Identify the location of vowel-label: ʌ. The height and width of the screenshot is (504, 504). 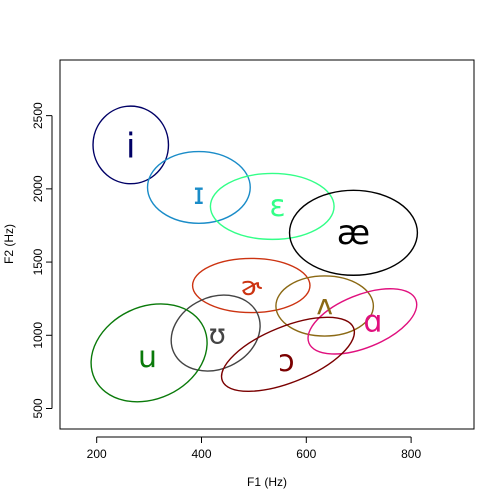
(324, 304).